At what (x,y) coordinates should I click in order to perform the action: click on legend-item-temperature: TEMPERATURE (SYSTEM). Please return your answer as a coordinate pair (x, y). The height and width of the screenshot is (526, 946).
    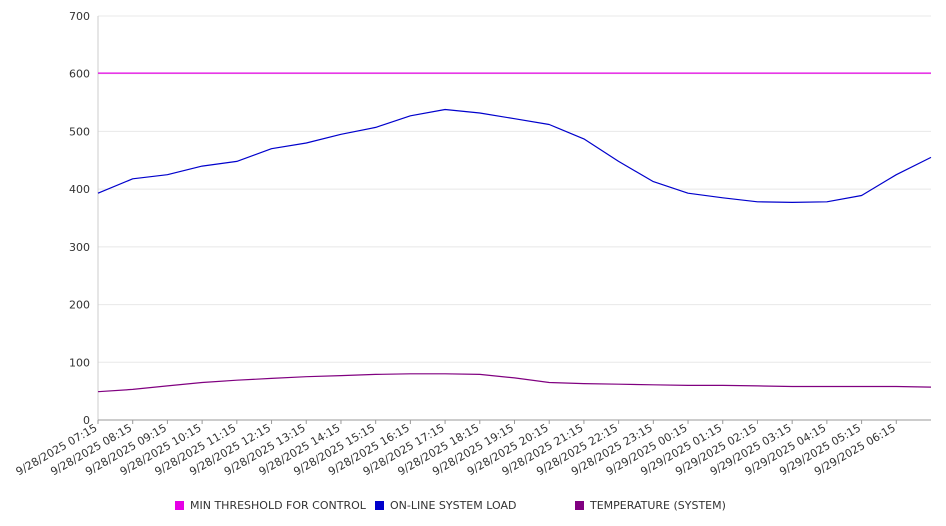
    Looking at the image, I should click on (650, 505).